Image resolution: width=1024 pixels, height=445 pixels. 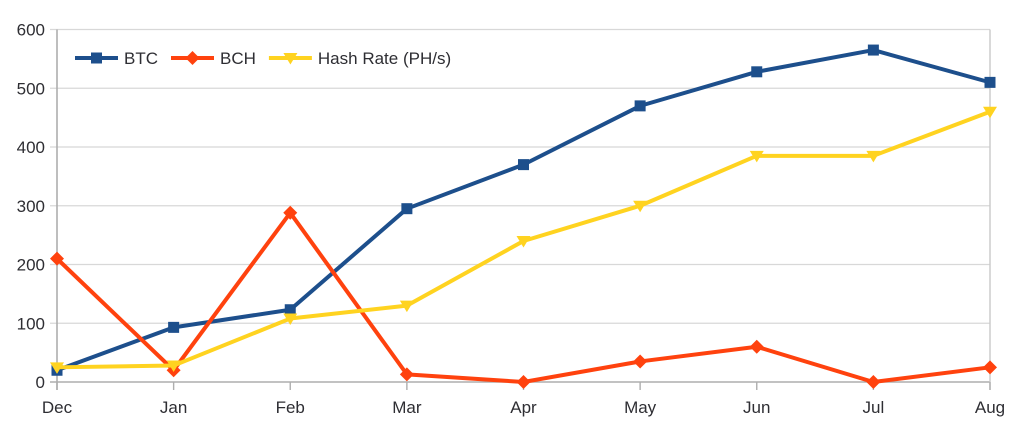 I want to click on x-tick-label: Jan, so click(x=173, y=407).